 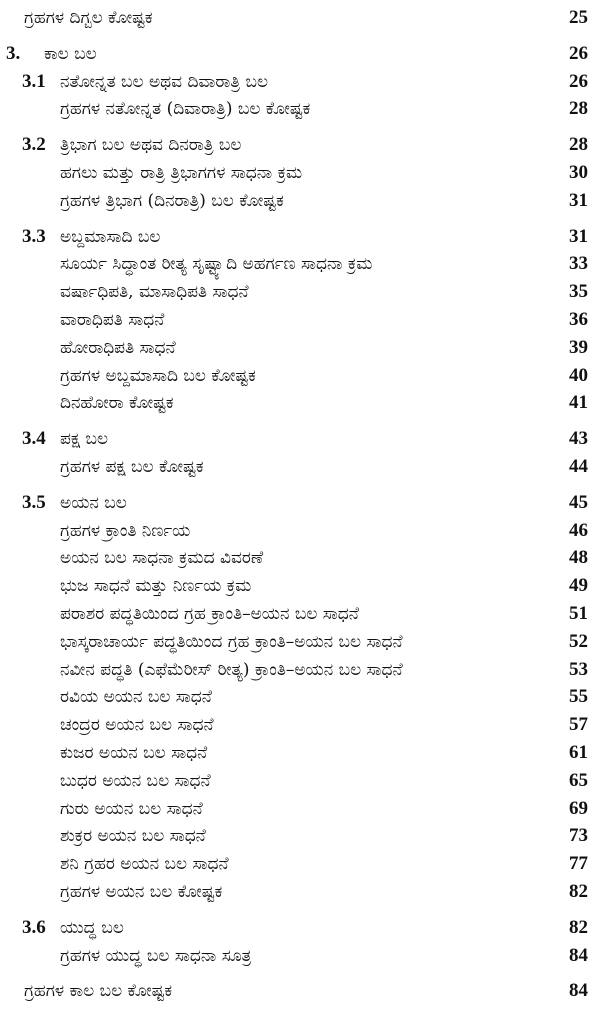 What do you see at coordinates (578, 347) in the screenshot?
I see `entry-page: 39` at bounding box center [578, 347].